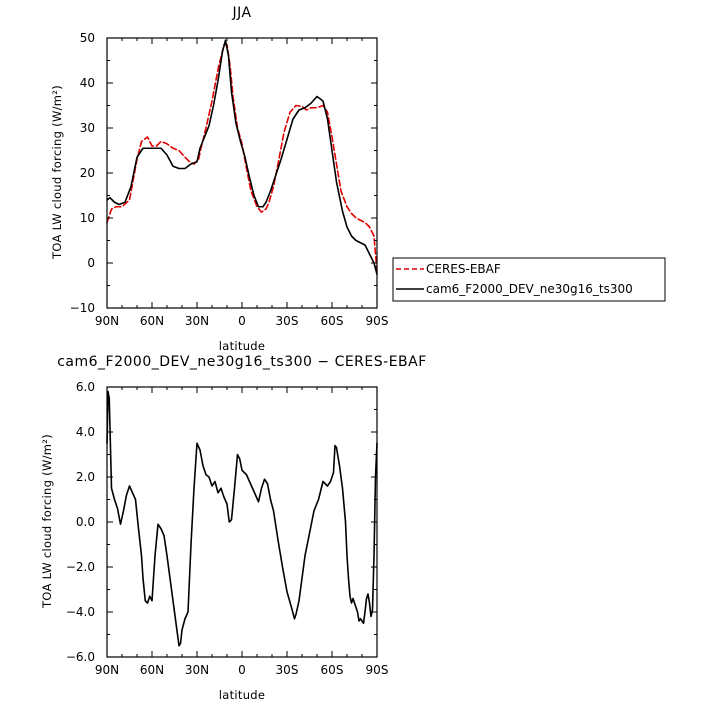  I want to click on legend-box, so click(529, 279).